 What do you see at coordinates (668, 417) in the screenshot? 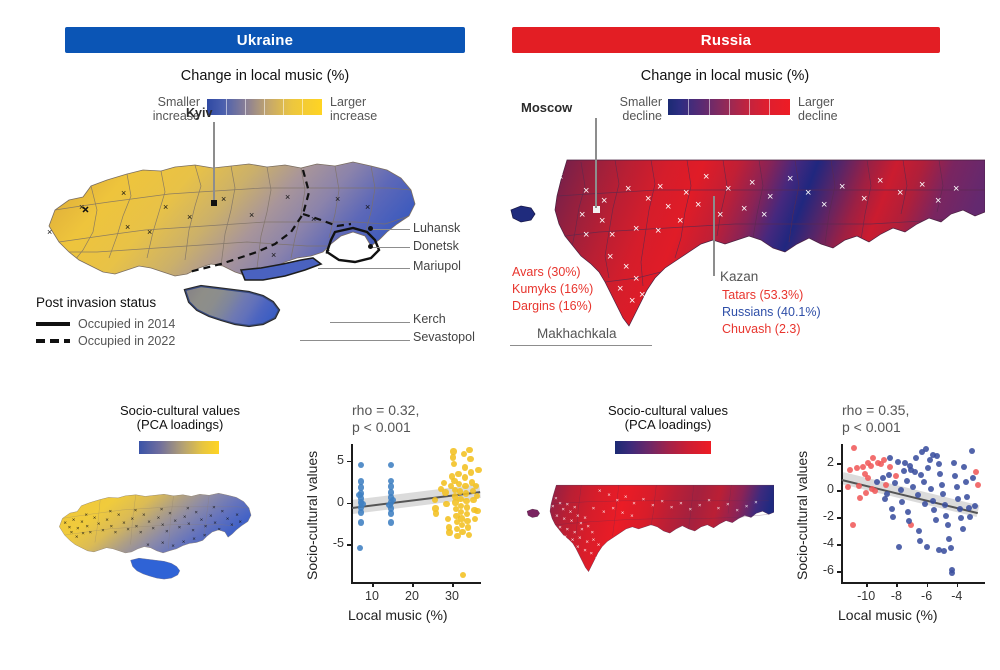
I see `russia-pca-title: Socio-cultural values (PCA loadings)` at bounding box center [668, 417].